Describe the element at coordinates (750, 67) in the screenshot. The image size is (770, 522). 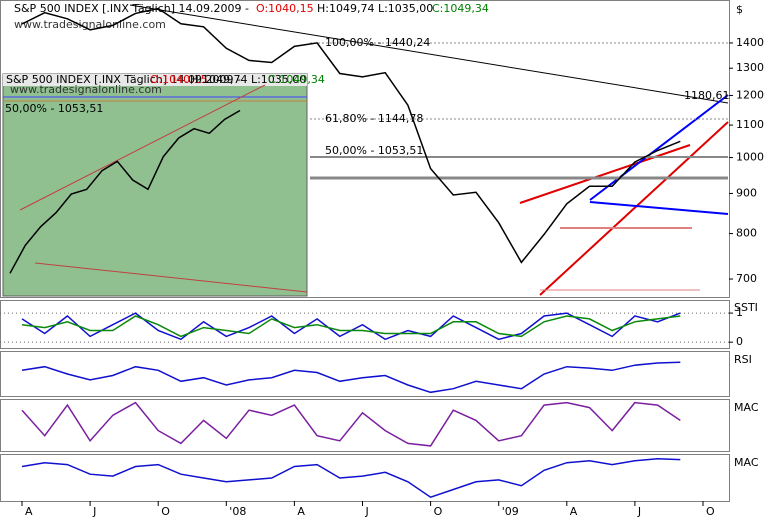
I see `y-tick-label: 1300` at that location.